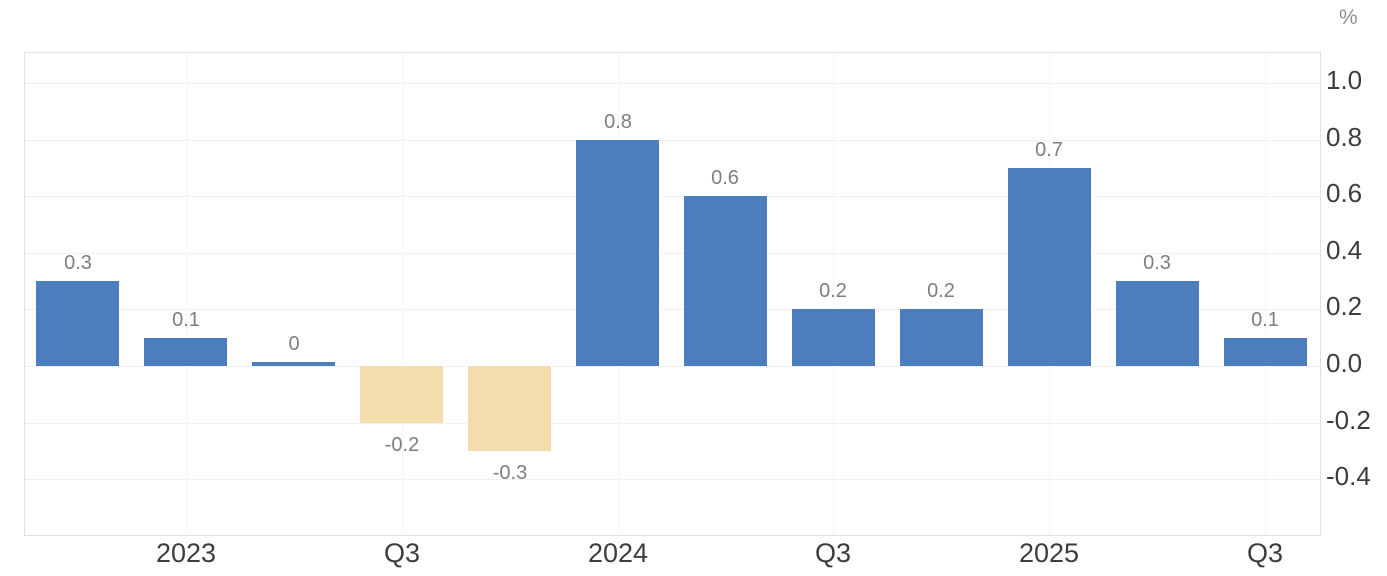  What do you see at coordinates (1344, 80) in the screenshot?
I see `y-axis-tick-label: 1.0` at bounding box center [1344, 80].